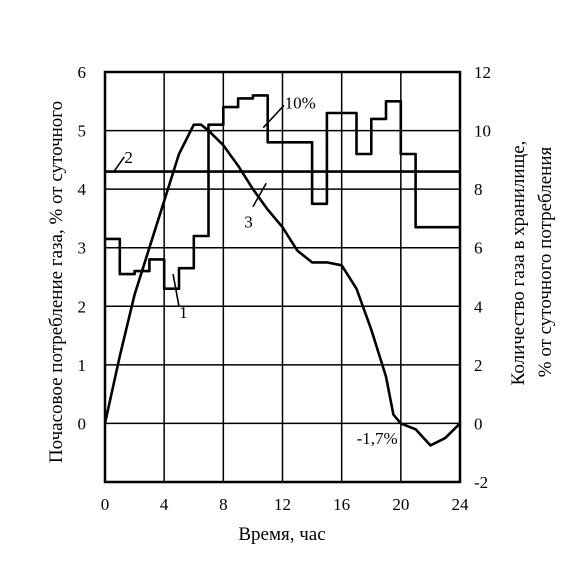 This screenshot has height=576, width=566. I want to click on x-tick-label: 4, so click(164, 504).